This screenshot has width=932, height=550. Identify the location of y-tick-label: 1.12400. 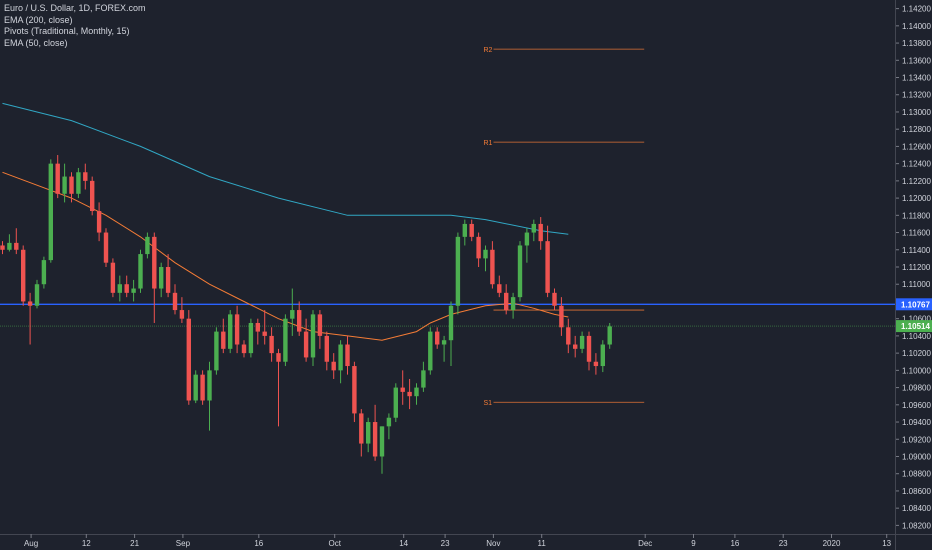
(916, 164).